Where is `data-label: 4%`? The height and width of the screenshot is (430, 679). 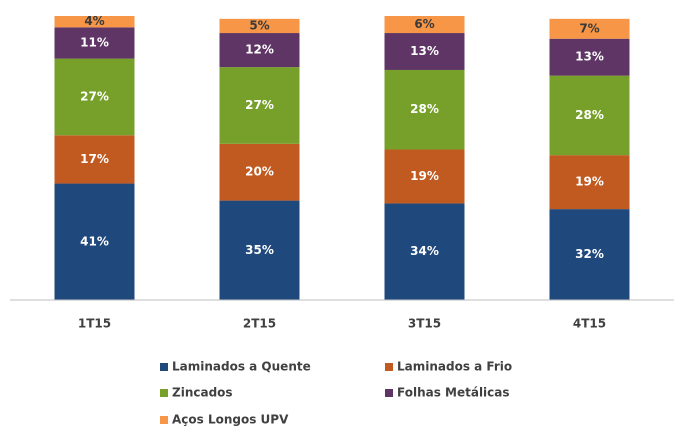
data-label: 4% is located at coordinates (94, 21).